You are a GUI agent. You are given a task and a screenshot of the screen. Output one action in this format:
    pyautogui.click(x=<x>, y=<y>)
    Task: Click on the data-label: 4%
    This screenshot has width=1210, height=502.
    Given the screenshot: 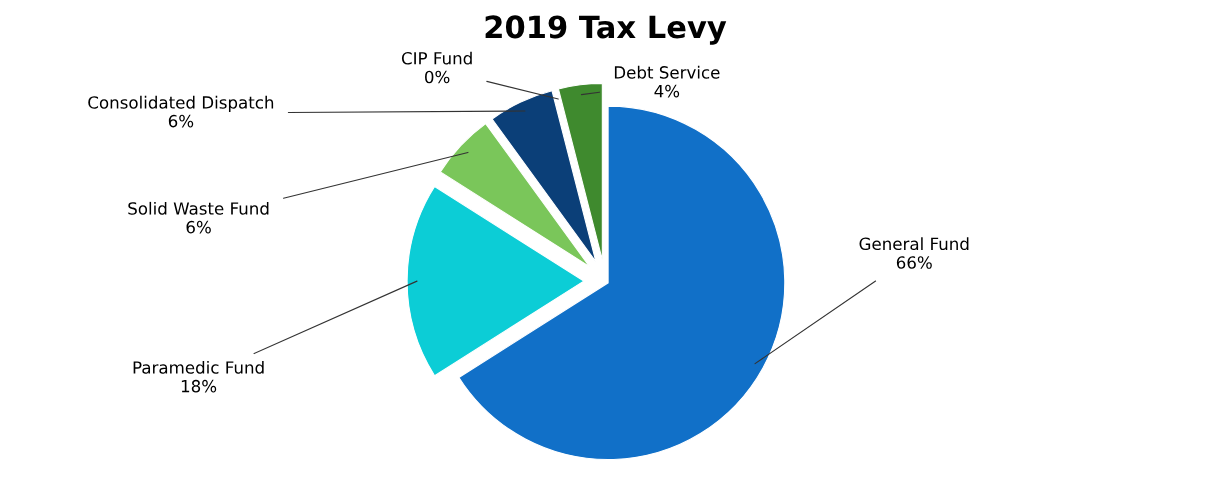 What is the action you would take?
    pyautogui.click(x=667, y=91)
    